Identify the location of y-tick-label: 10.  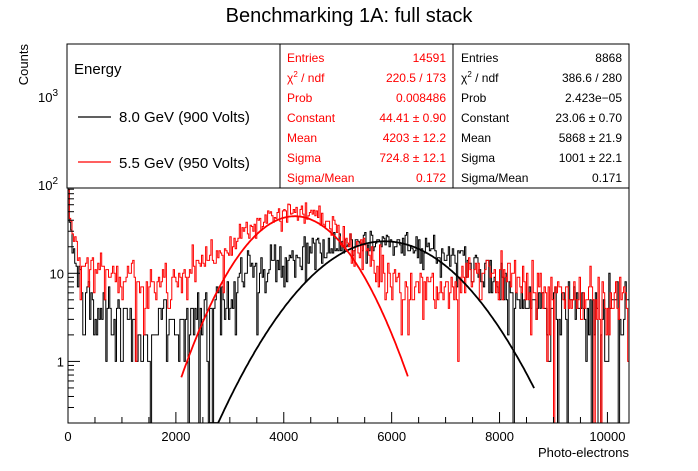
(57, 273).